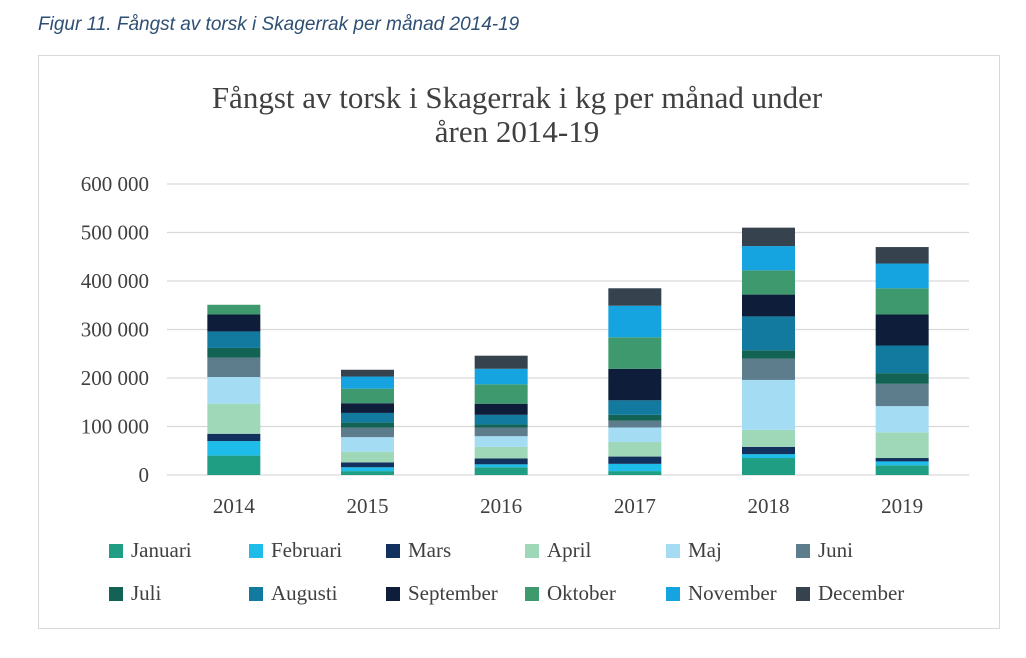 The width and height of the screenshot is (1026, 658). Describe the element at coordinates (115, 184) in the screenshot. I see `y-tick-label: 600 000` at that location.